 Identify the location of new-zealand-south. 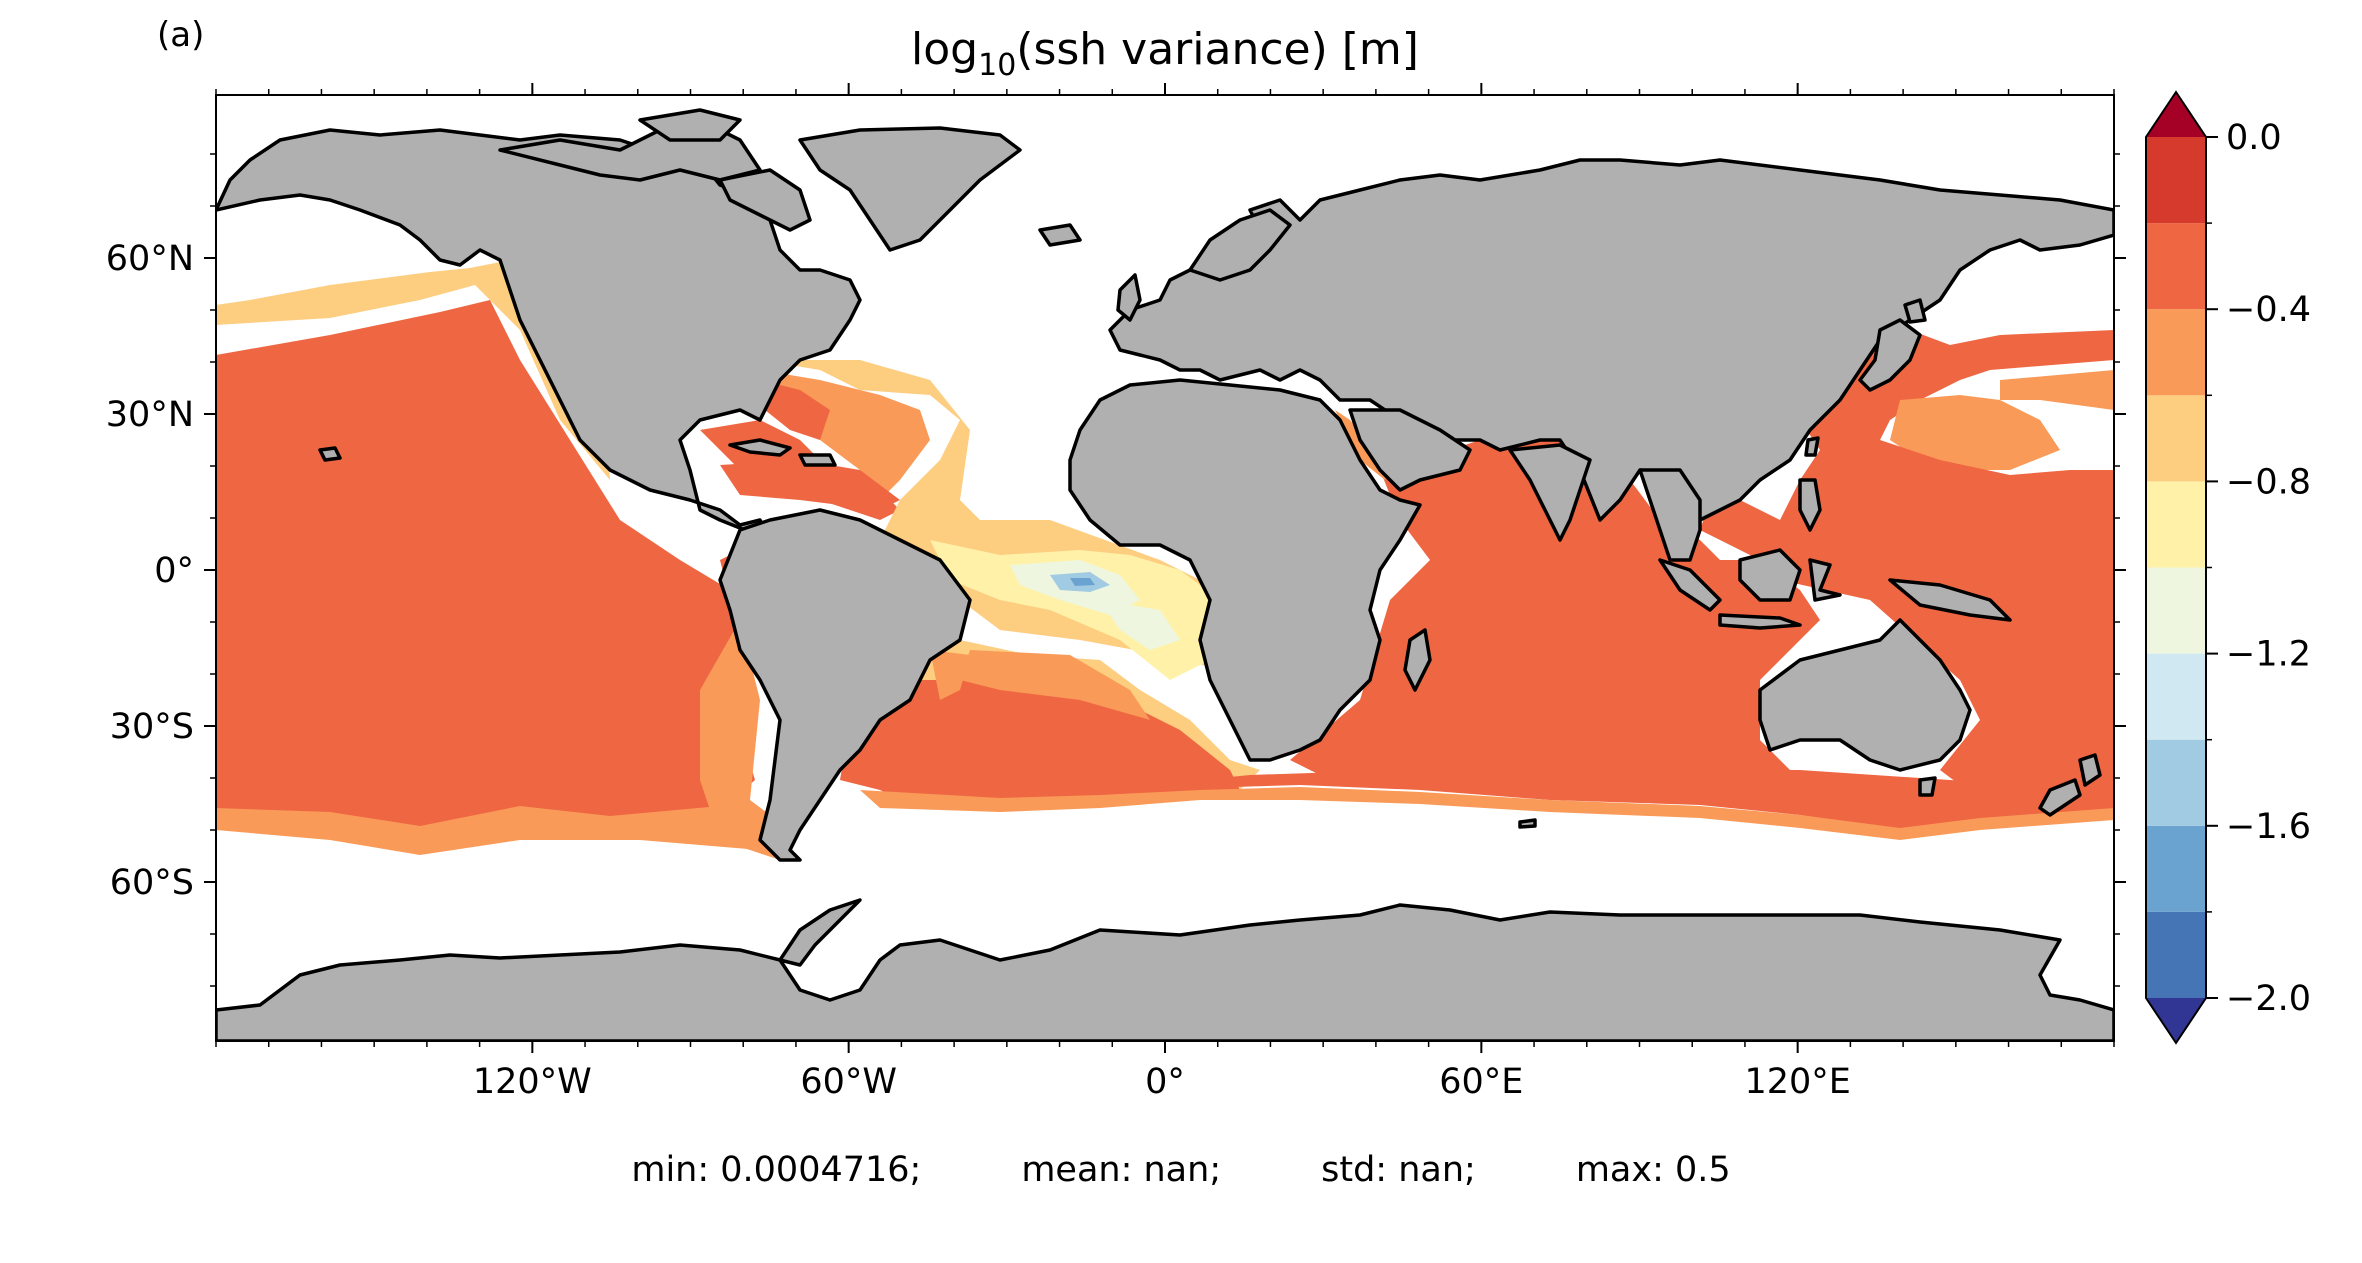
(2060, 797).